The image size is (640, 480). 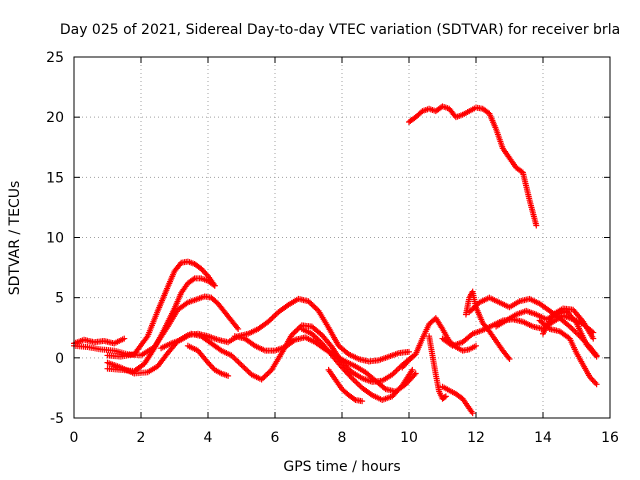 I want to click on y-tick-label: 25, so click(x=55, y=58).